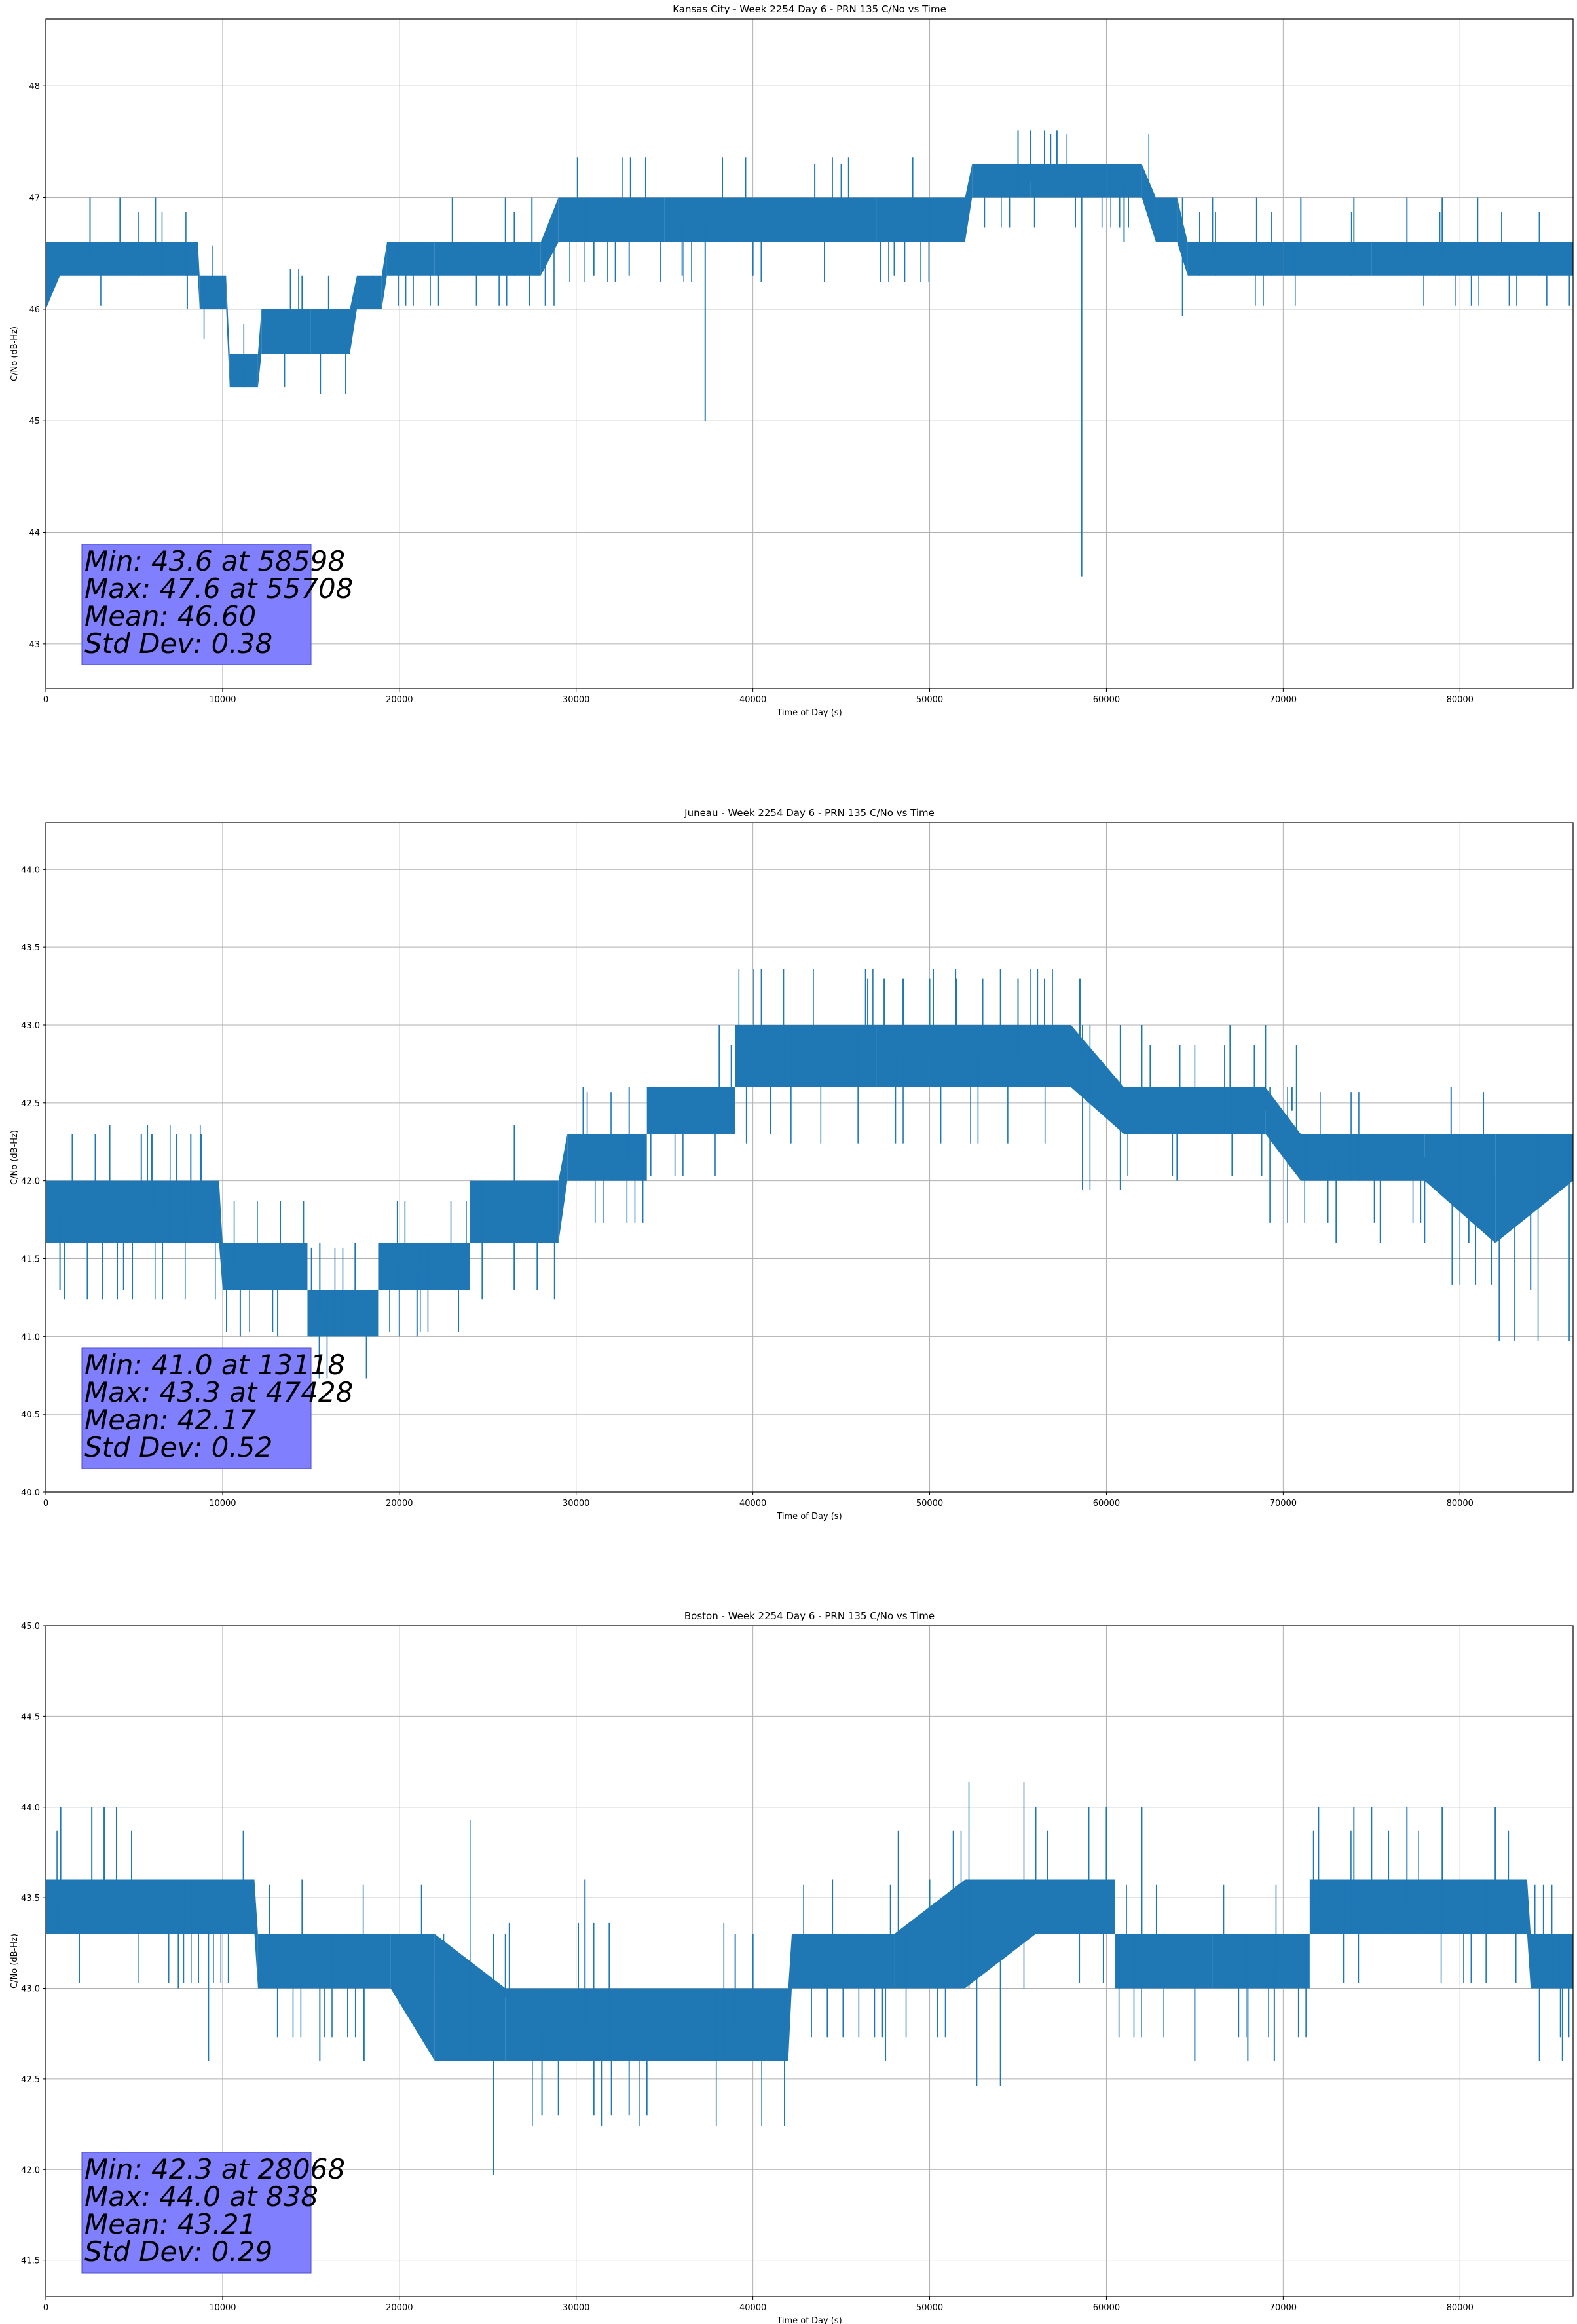 The image size is (1577, 2324). Describe the element at coordinates (214, 1365) in the screenshot. I see `stats-line: Min: 41.0 at 13118` at that location.